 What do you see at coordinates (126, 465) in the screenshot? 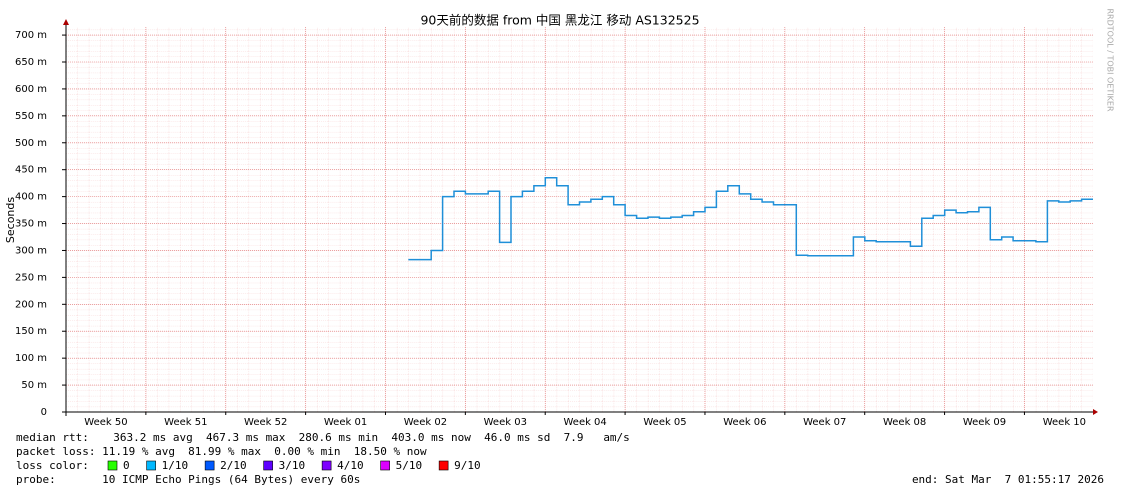
I see `legend-label: 0` at bounding box center [126, 465].